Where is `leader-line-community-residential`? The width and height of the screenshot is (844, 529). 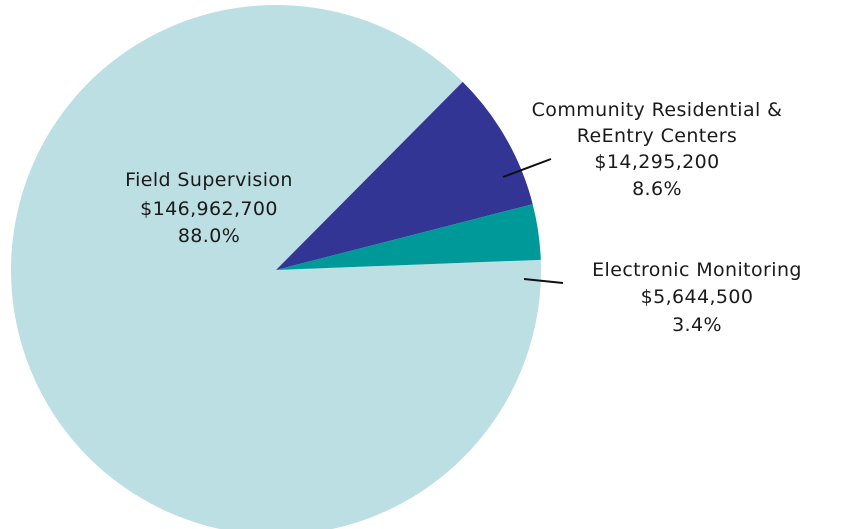
leader-line-community-residential is located at coordinates (527, 168).